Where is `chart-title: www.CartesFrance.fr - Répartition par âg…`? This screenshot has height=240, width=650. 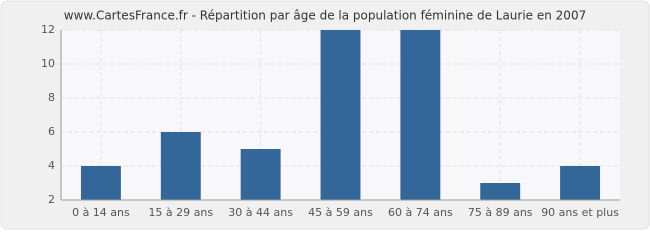 chart-title: www.CartesFrance.fr - Répartition par âg… is located at coordinates (325, 16).